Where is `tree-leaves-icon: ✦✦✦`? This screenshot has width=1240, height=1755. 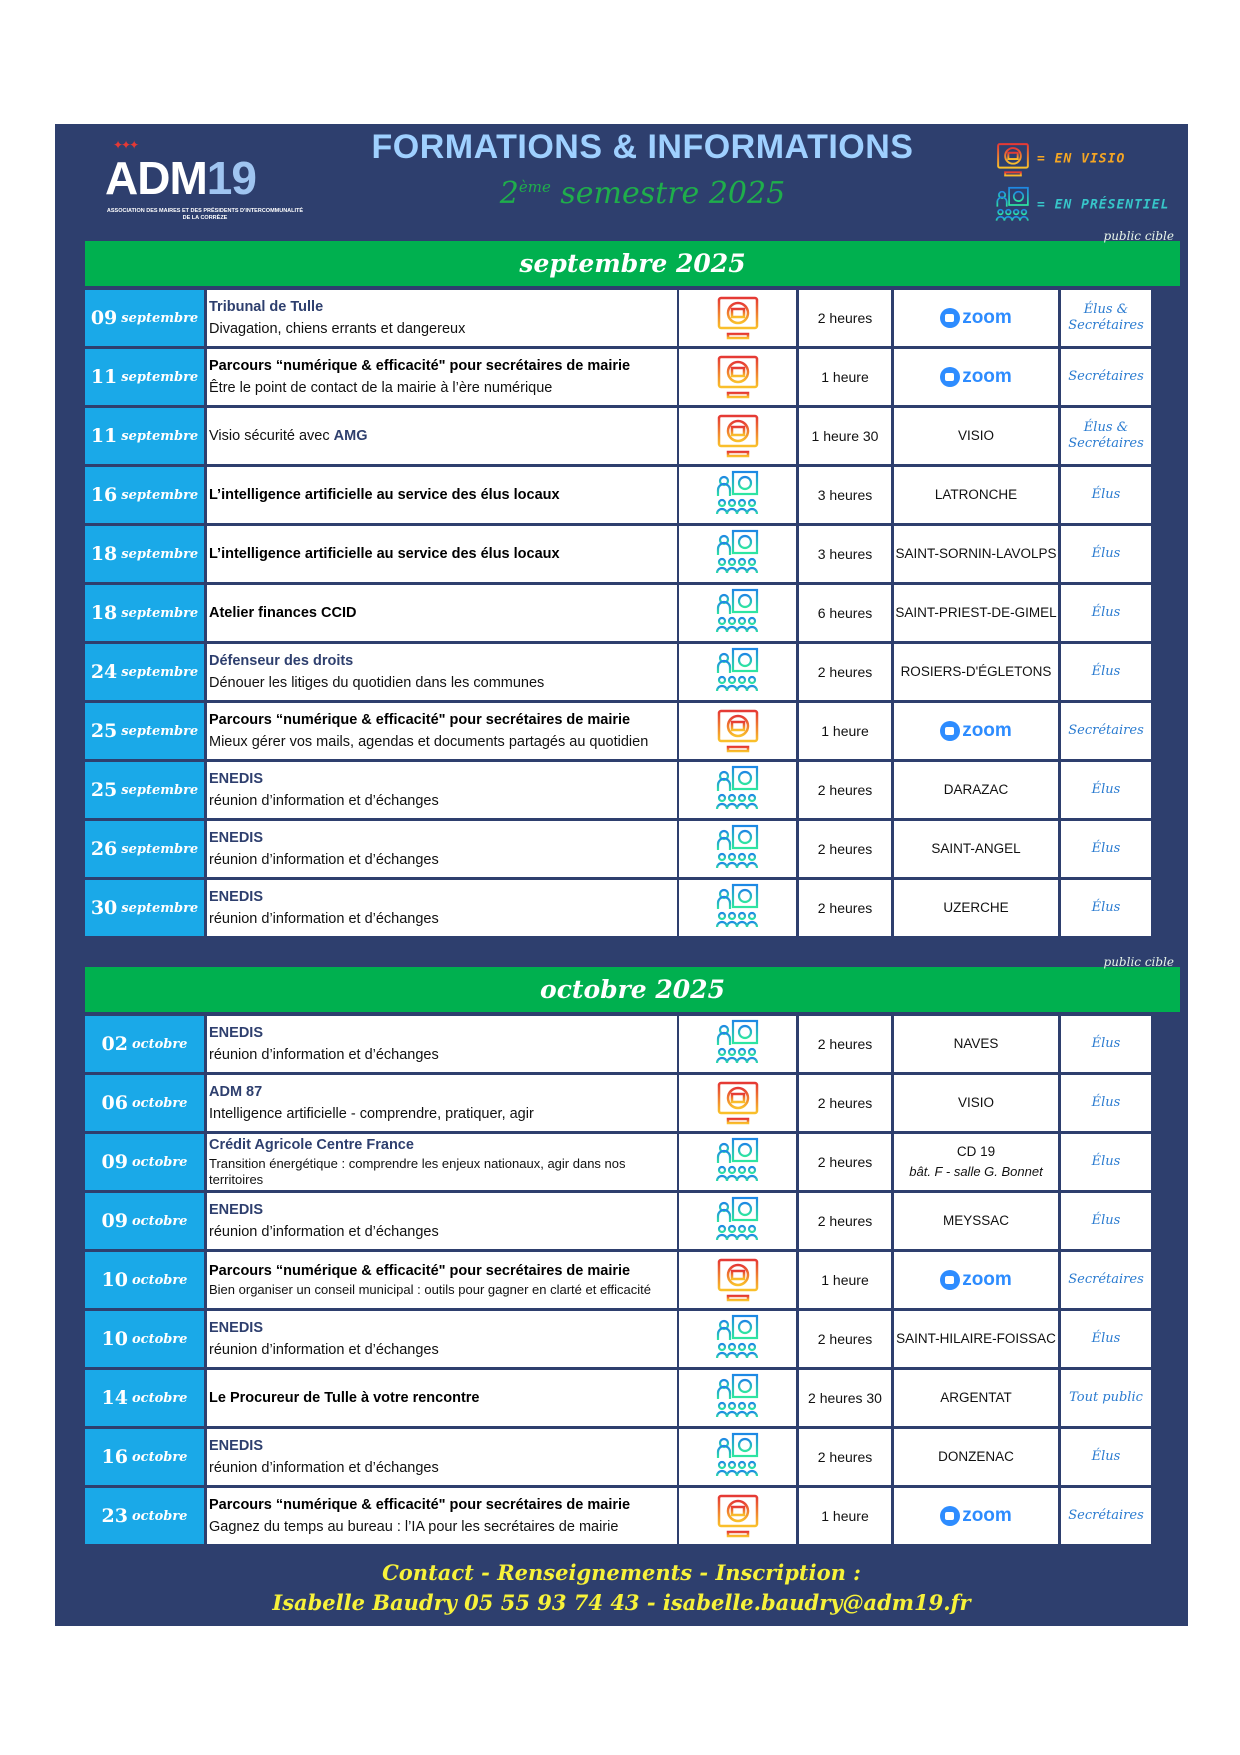 tree-leaves-icon: ✦✦✦ is located at coordinates (126, 145).